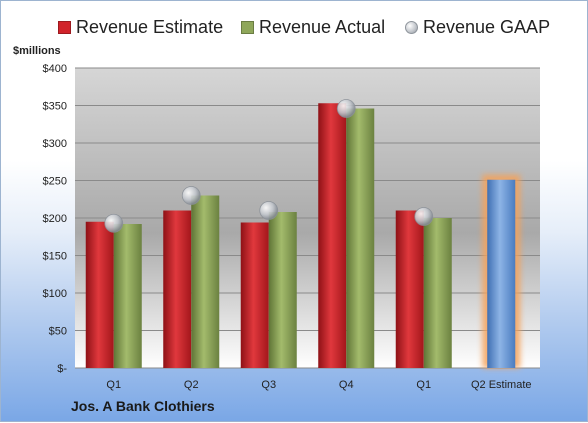 This screenshot has width=588, height=423. What do you see at coordinates (322, 27) in the screenshot?
I see `legend-label: Revenue Actual` at bounding box center [322, 27].